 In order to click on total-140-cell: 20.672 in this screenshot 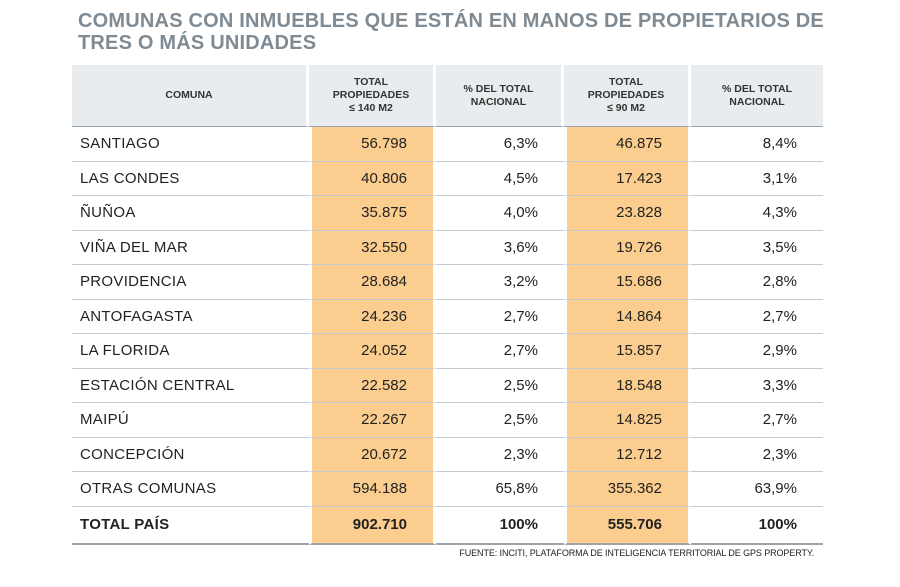, I will do `click(372, 454)`.